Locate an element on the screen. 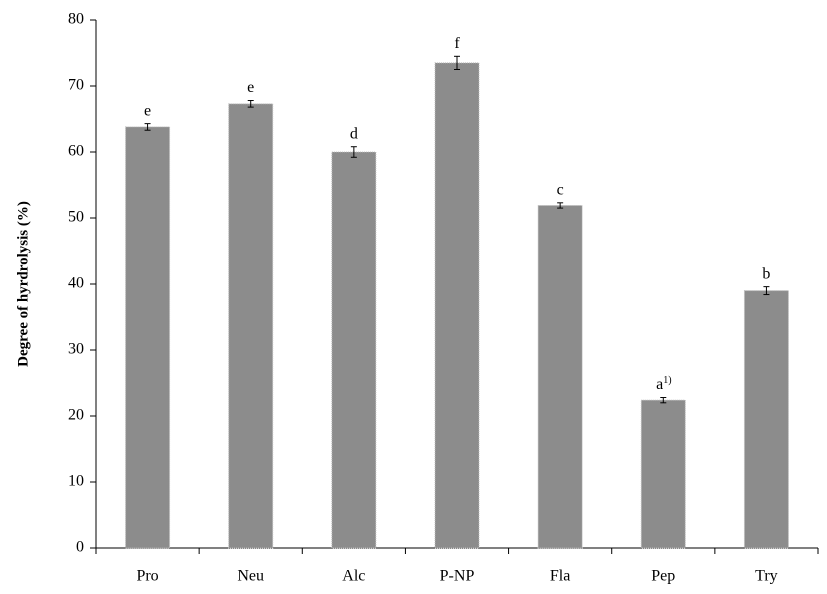  y-tick-label: 30 is located at coordinates (76, 349).